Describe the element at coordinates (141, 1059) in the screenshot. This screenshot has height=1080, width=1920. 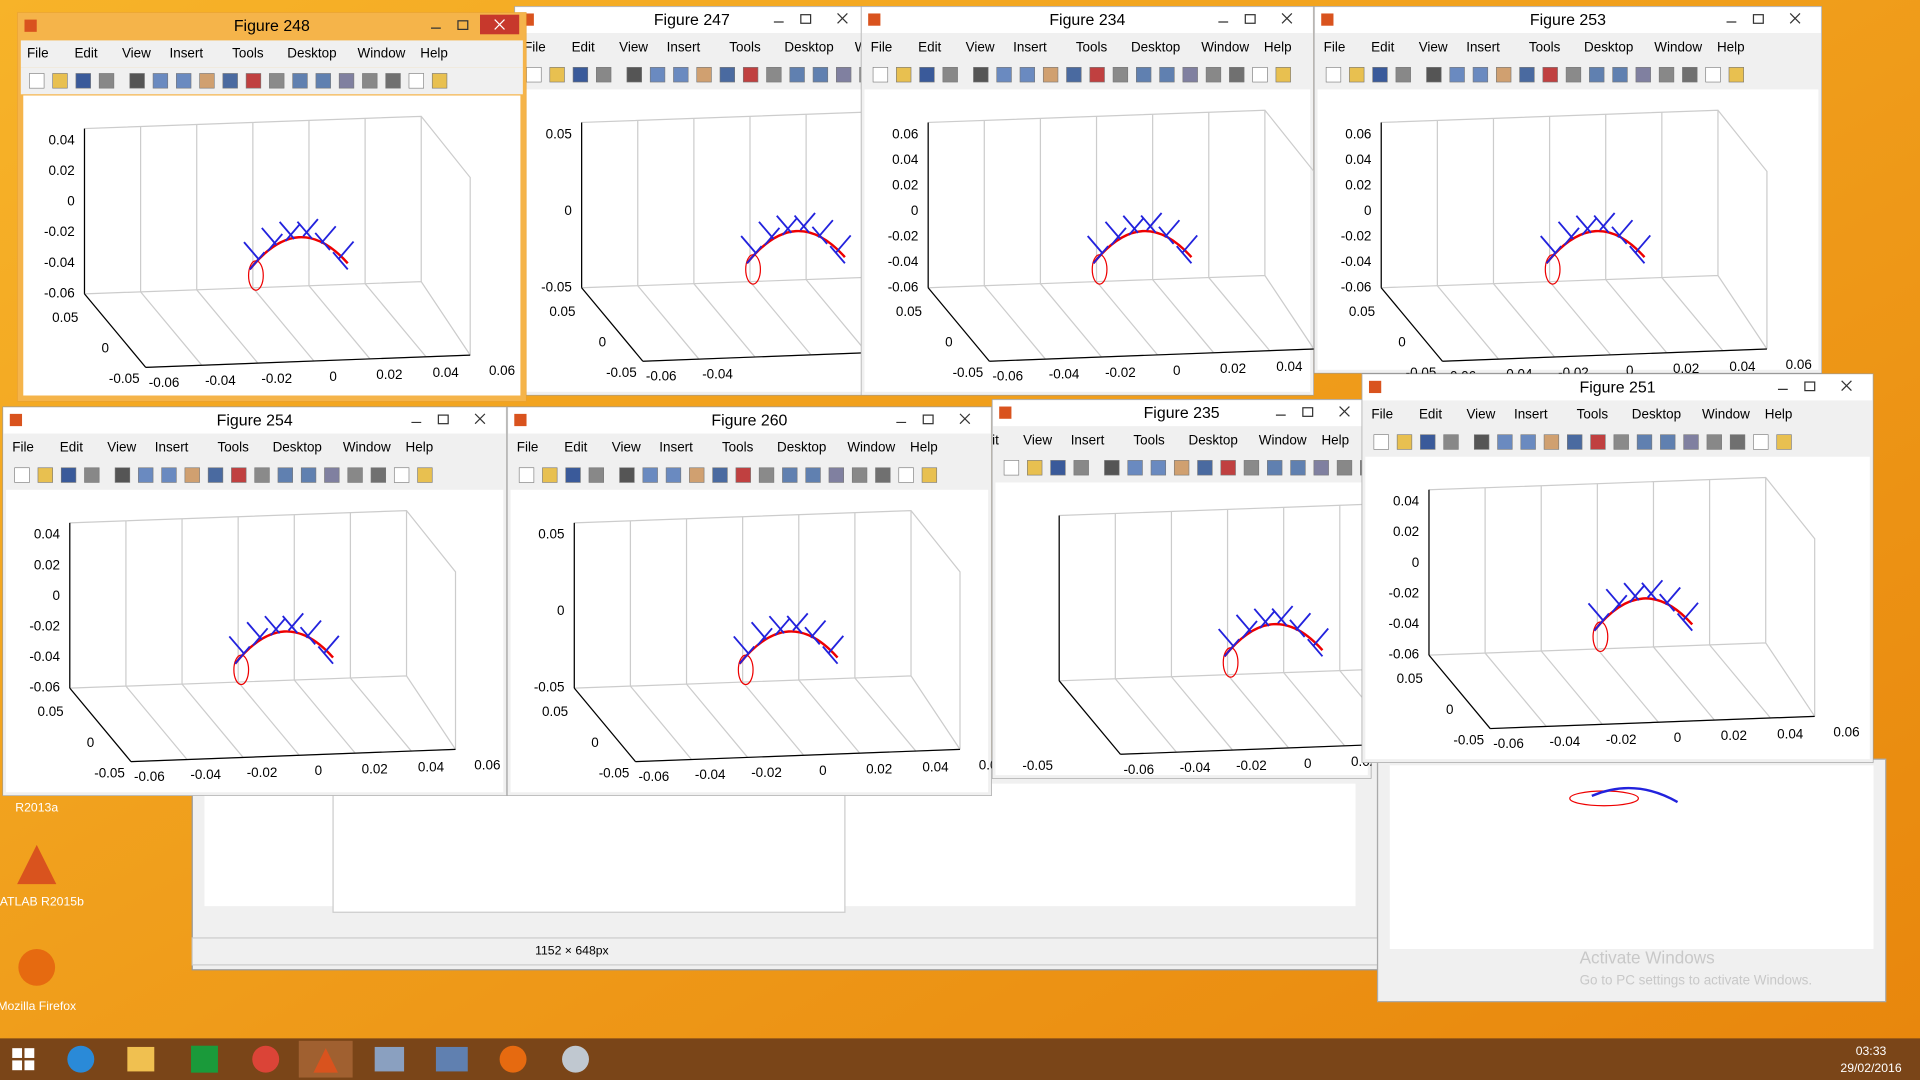
I see `taskbar-explorer` at that location.